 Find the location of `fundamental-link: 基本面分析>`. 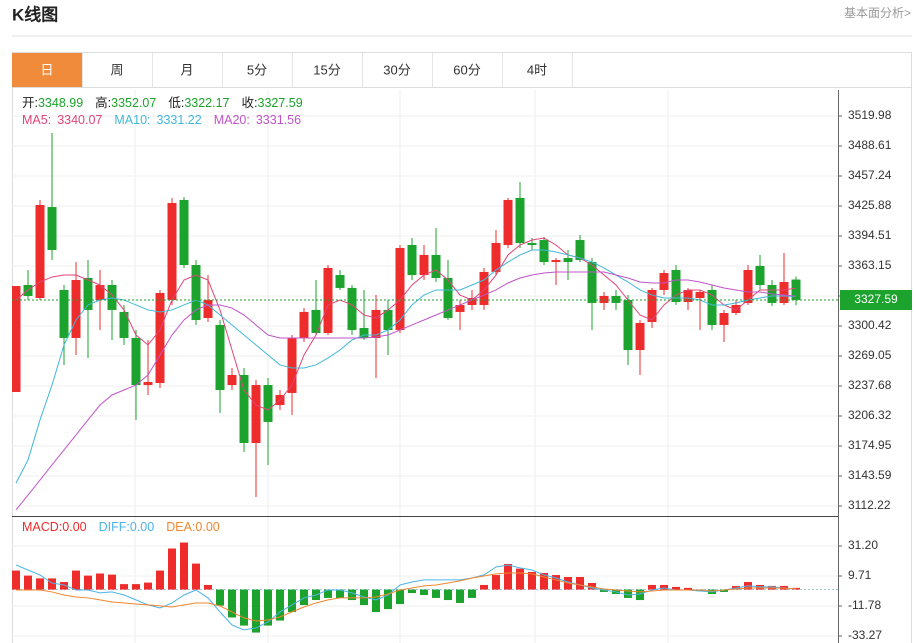

fundamental-link: 基本面分析> is located at coordinates (877, 13).